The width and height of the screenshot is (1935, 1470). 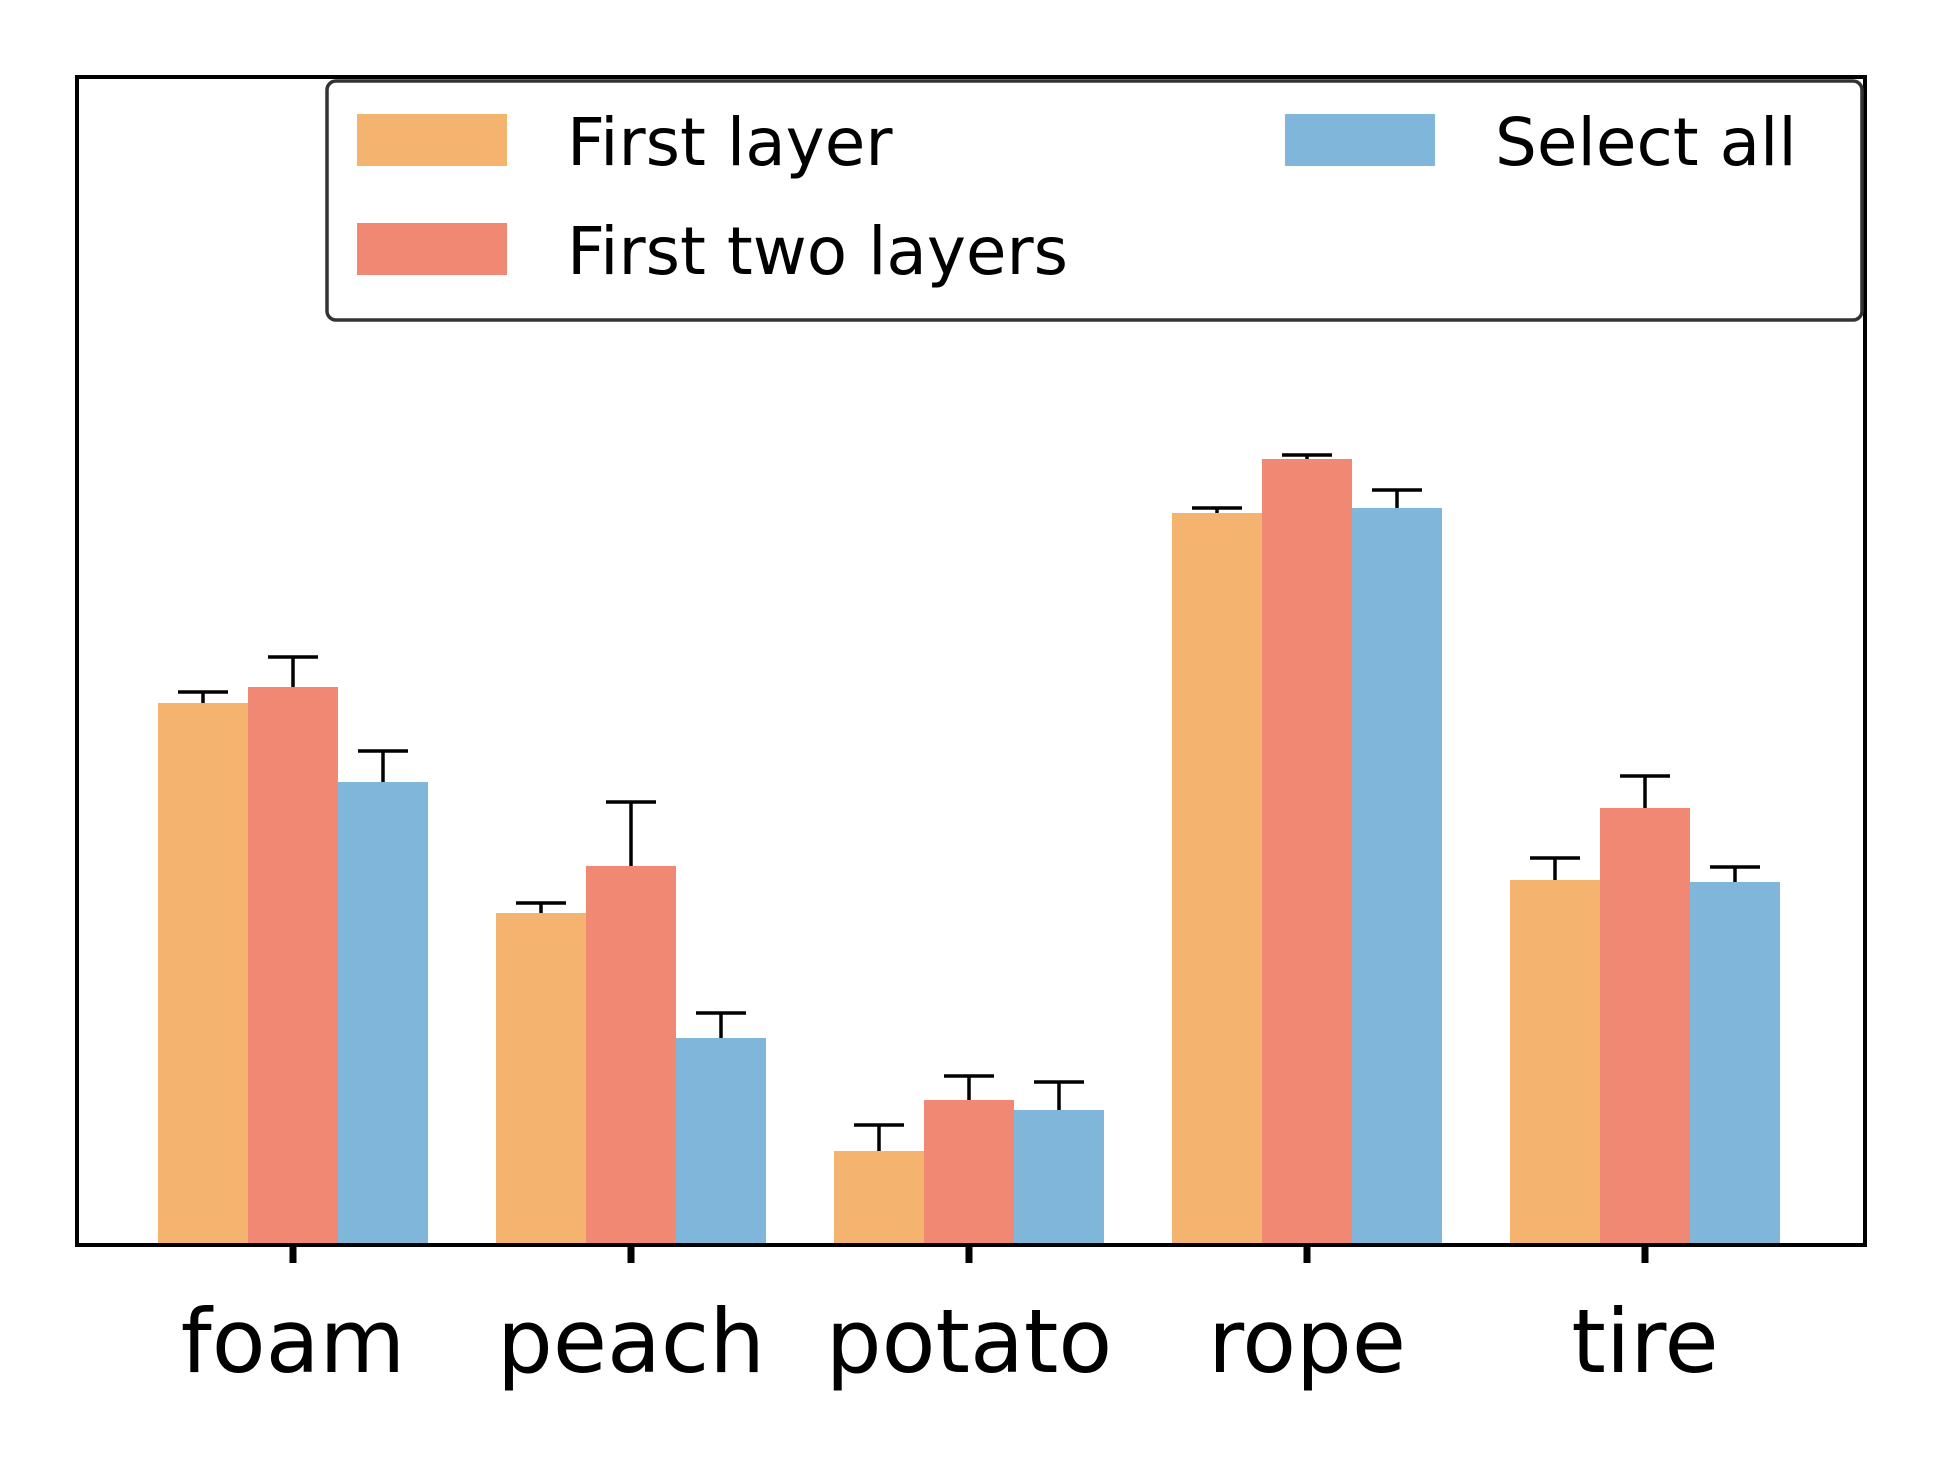 What do you see at coordinates (631, 1341) in the screenshot?
I see `x-tick-label-peach: peach` at bounding box center [631, 1341].